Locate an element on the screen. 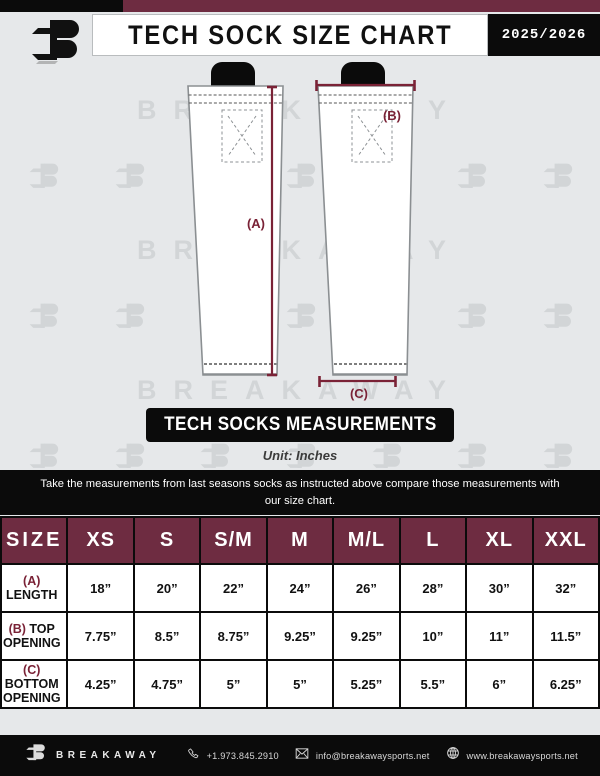 Image resolution: width=600 pixels, height=776 pixels. page-title-text: TECH SOCK SIZE CHART is located at coordinates (290, 34).